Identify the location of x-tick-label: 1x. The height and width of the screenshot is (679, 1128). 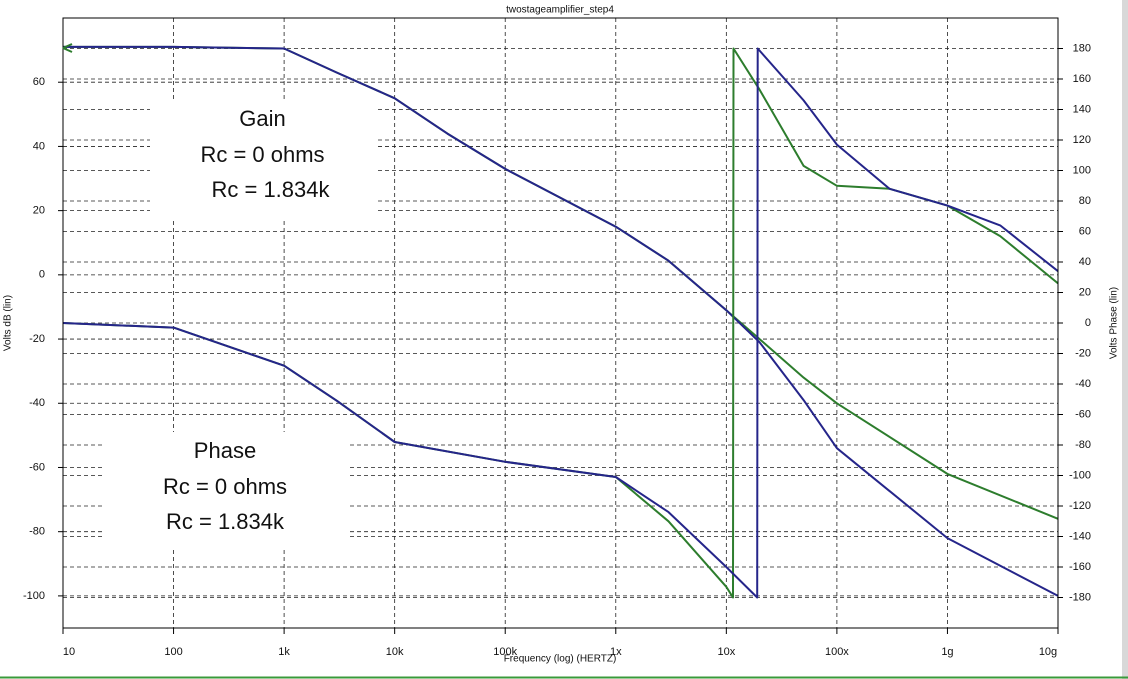
(616, 652).